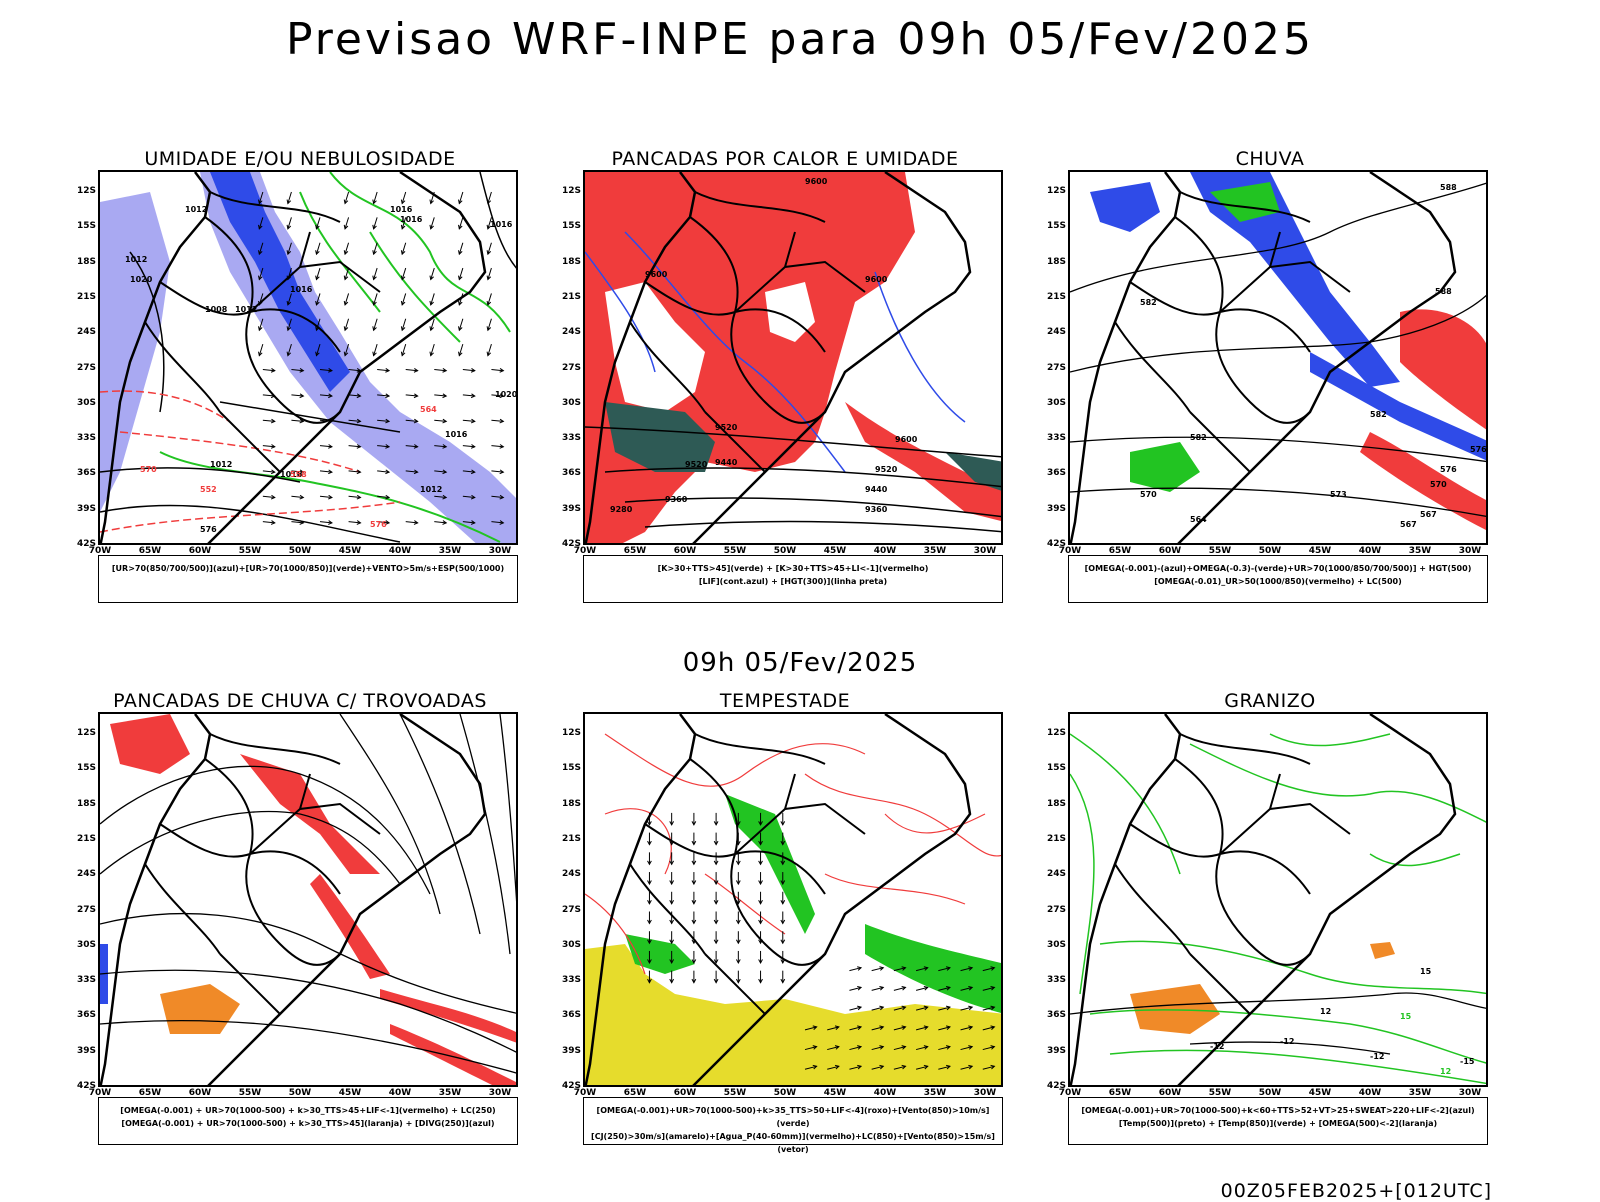 This screenshot has width=1600, height=1202. I want to click on hgt500-contours, so click(1278, 349).